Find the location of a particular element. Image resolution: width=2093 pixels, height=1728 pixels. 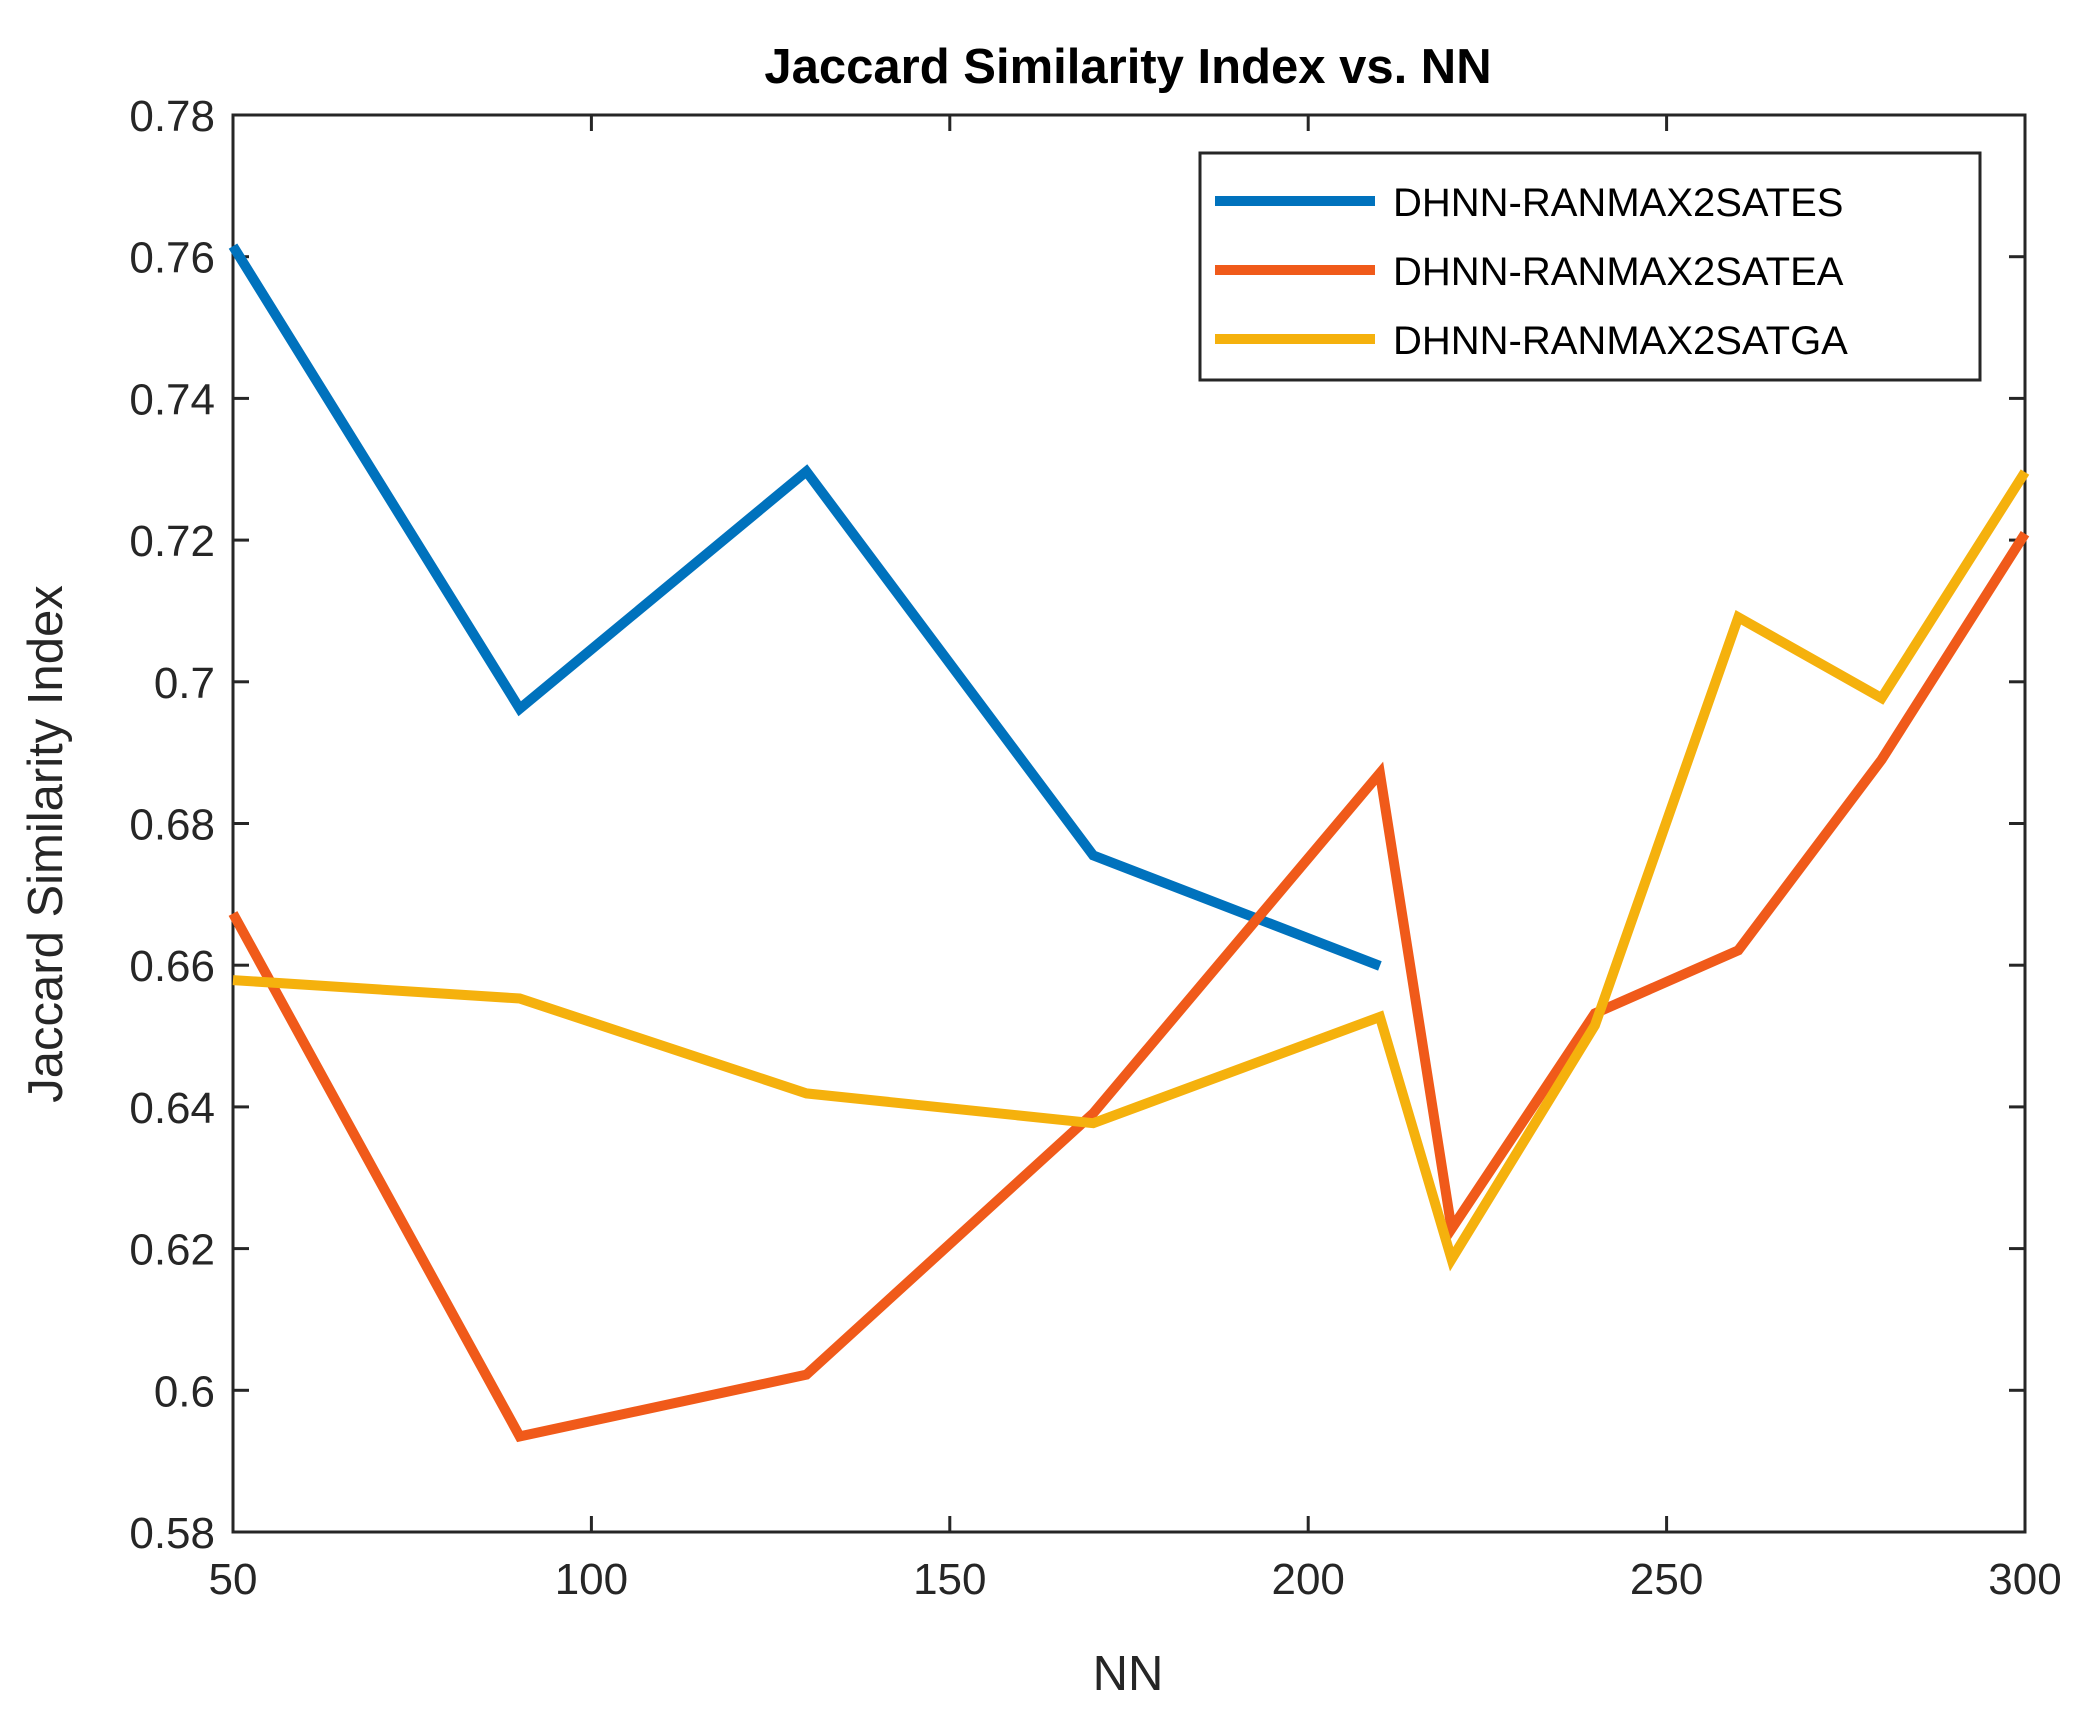

x-tick-label: 50 is located at coordinates (233, 1579).